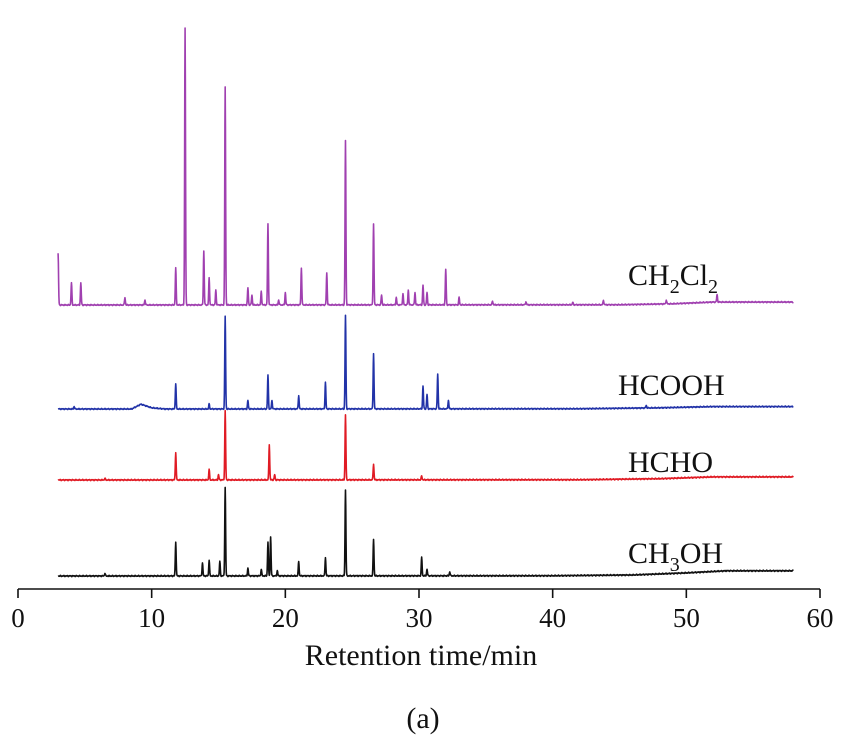  I want to click on figure-caption: (a), so click(422, 718).